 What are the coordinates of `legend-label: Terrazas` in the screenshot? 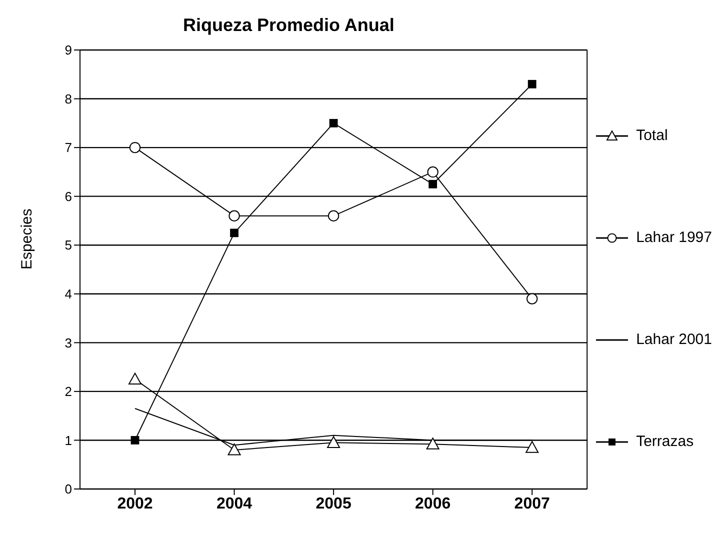 It's located at (665, 441).